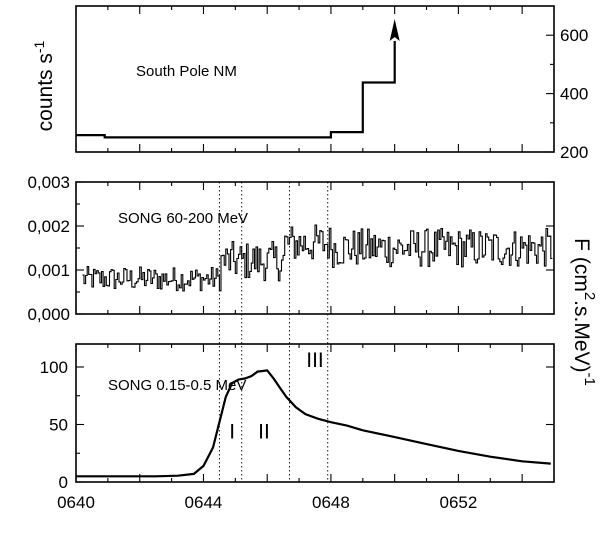 This screenshot has height=537, width=609. I want to click on y-tick-label: 0,002, so click(48, 226).